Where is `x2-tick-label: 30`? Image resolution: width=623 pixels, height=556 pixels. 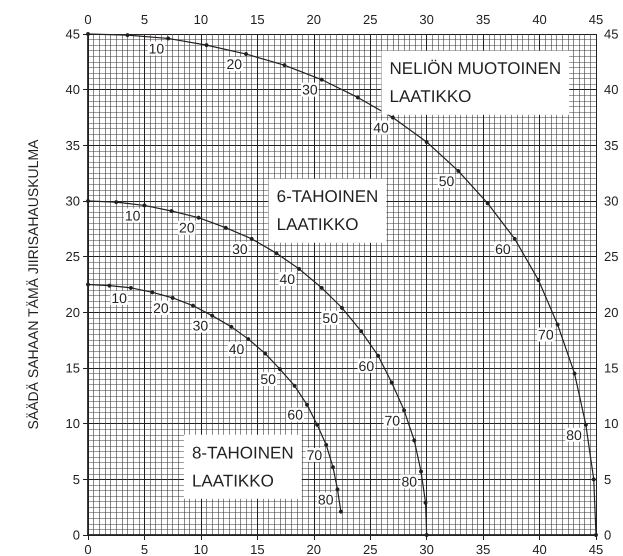 x2-tick-label: 30 is located at coordinates (426, 19).